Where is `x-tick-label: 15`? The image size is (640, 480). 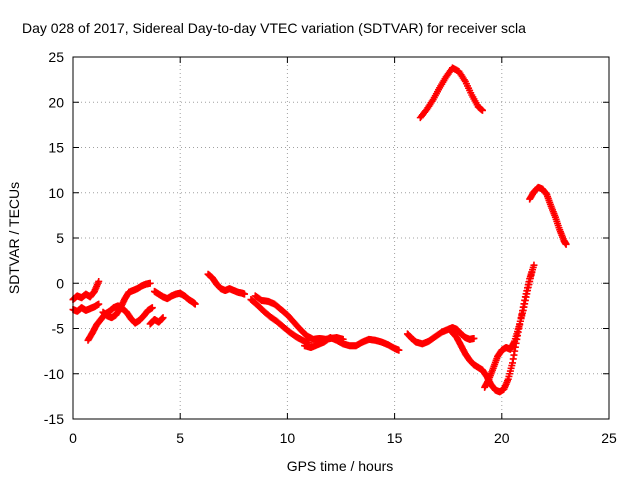
x-tick-label: 15 is located at coordinates (395, 438).